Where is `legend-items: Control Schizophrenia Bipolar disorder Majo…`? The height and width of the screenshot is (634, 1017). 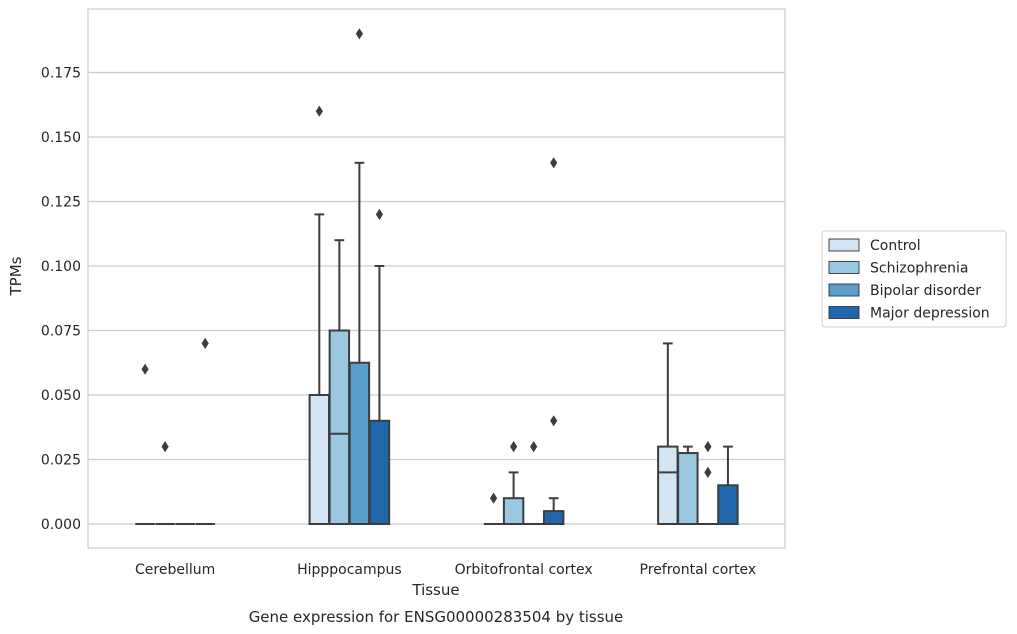 legend-items: Control Schizophrenia Bipolar disorder Majo… is located at coordinates (909, 280).